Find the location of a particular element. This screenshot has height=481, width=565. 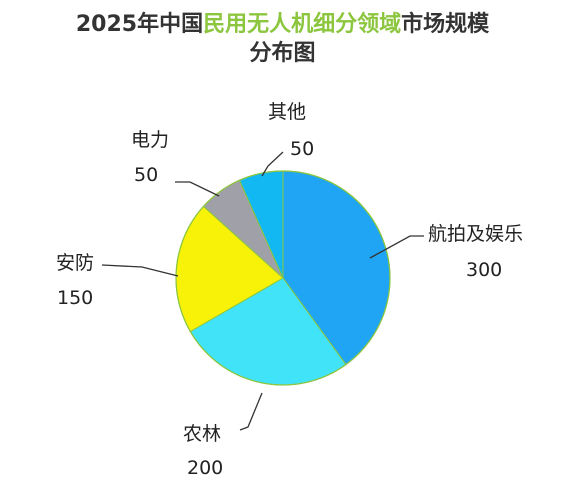

slice-label-3: 安防 is located at coordinates (75, 263).